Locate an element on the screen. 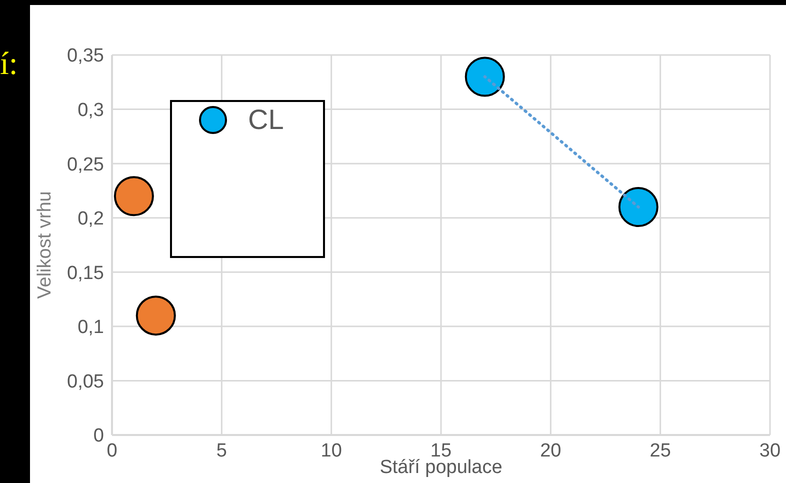 The height and width of the screenshot is (483, 786). y-tick-label: 0,15 is located at coordinates (85, 273).